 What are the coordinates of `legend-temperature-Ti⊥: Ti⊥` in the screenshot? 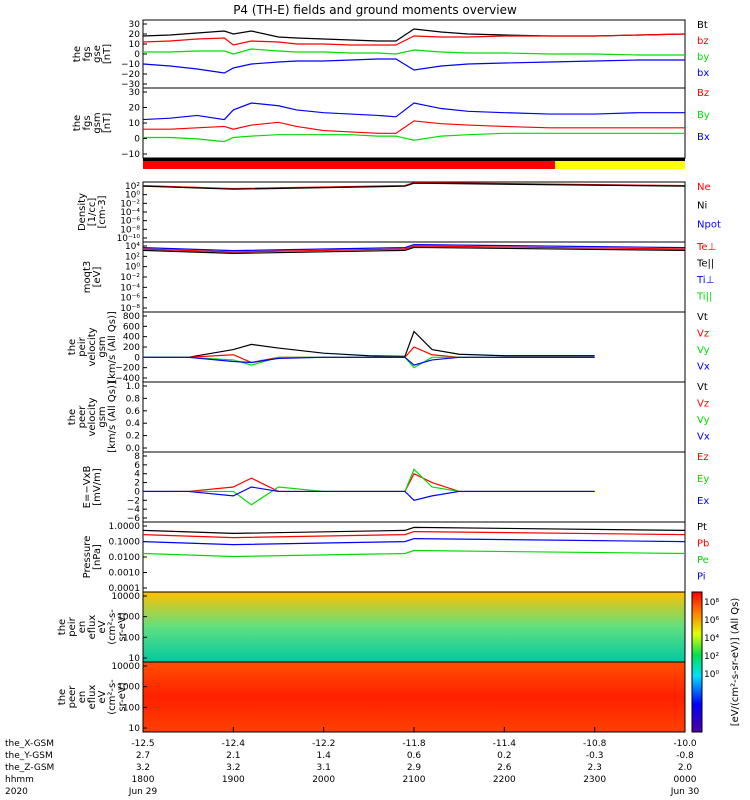 It's located at (705, 280).